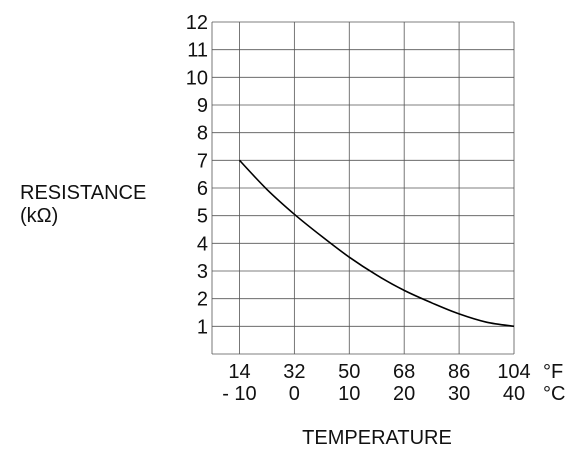 This screenshot has width=582, height=459. I want to click on y-tick-label: 6, so click(202, 189).